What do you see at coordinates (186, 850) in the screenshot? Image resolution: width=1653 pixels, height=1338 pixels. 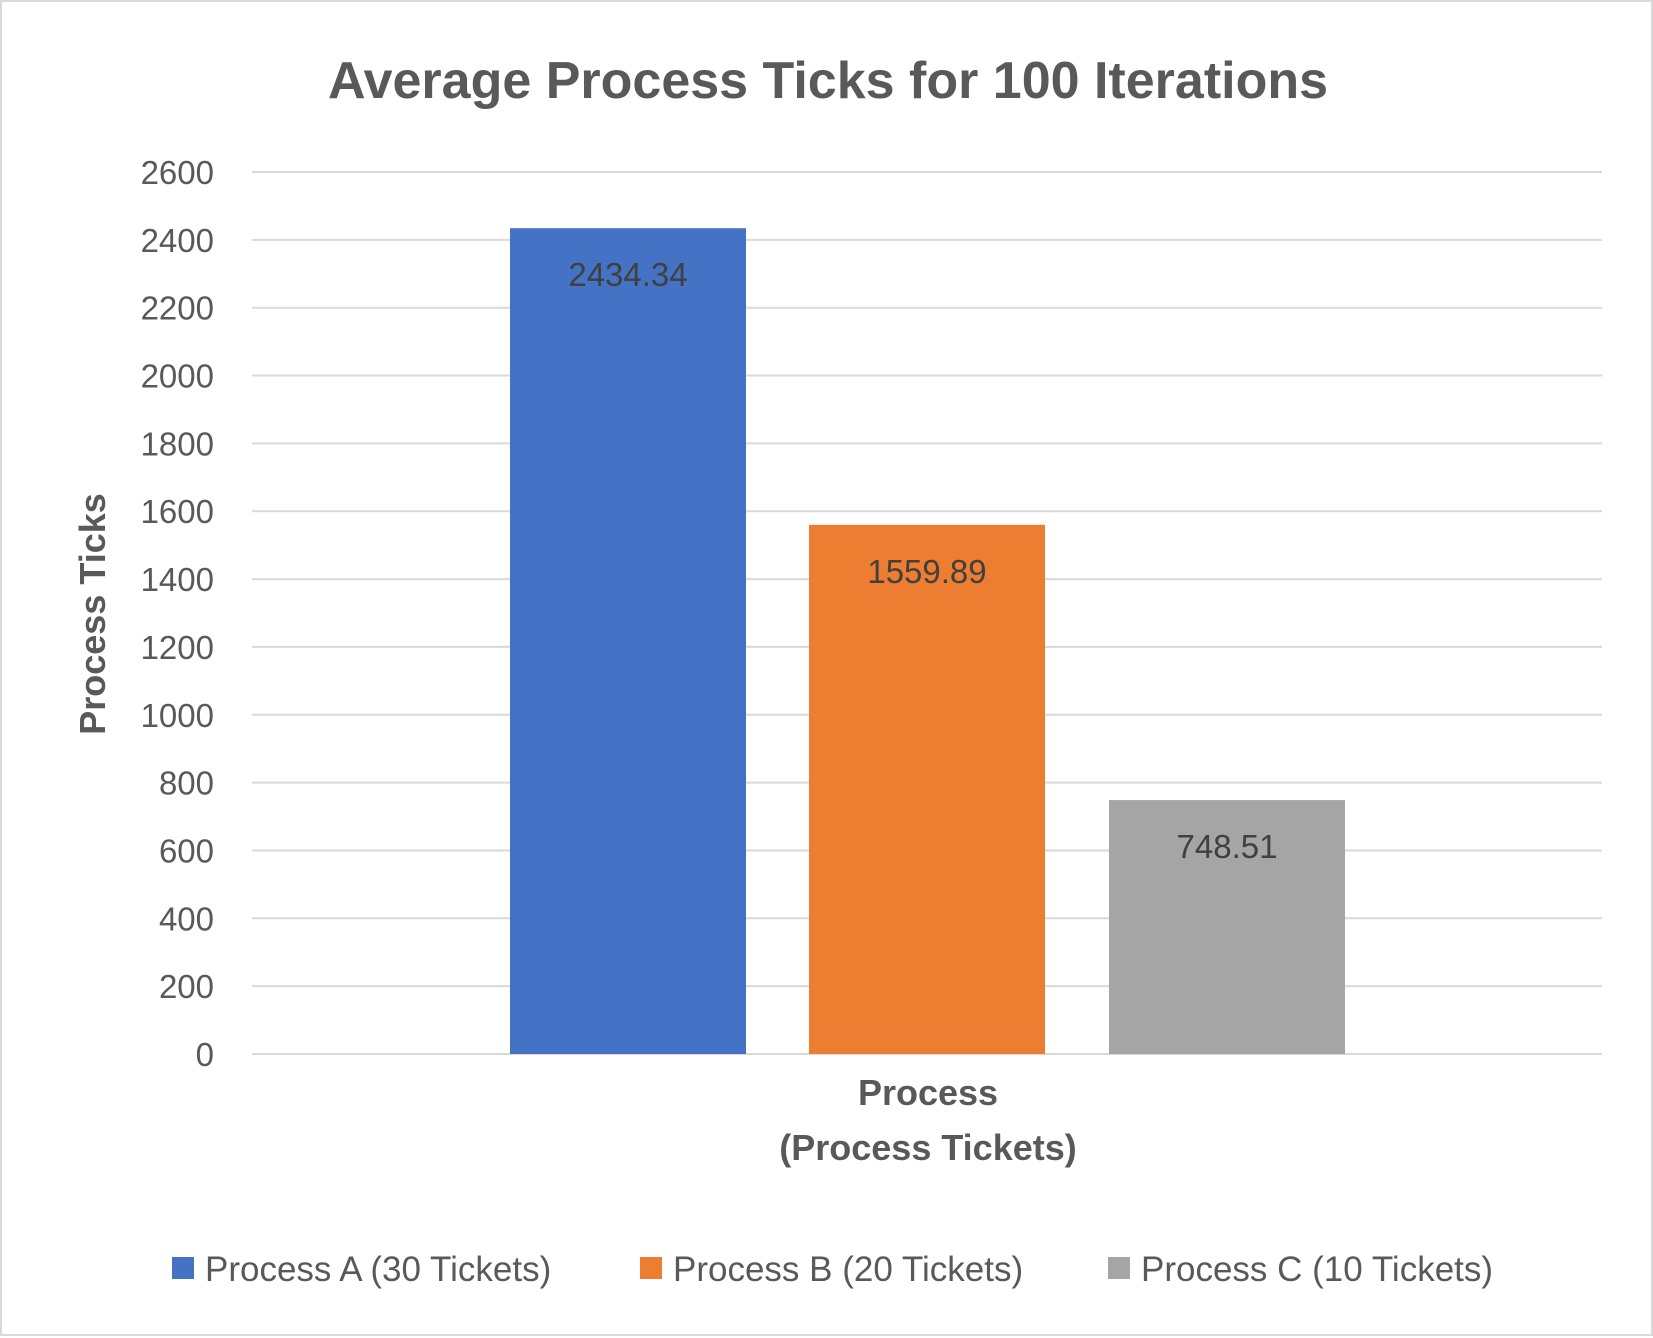 I see `y-tick-label: 600` at bounding box center [186, 850].